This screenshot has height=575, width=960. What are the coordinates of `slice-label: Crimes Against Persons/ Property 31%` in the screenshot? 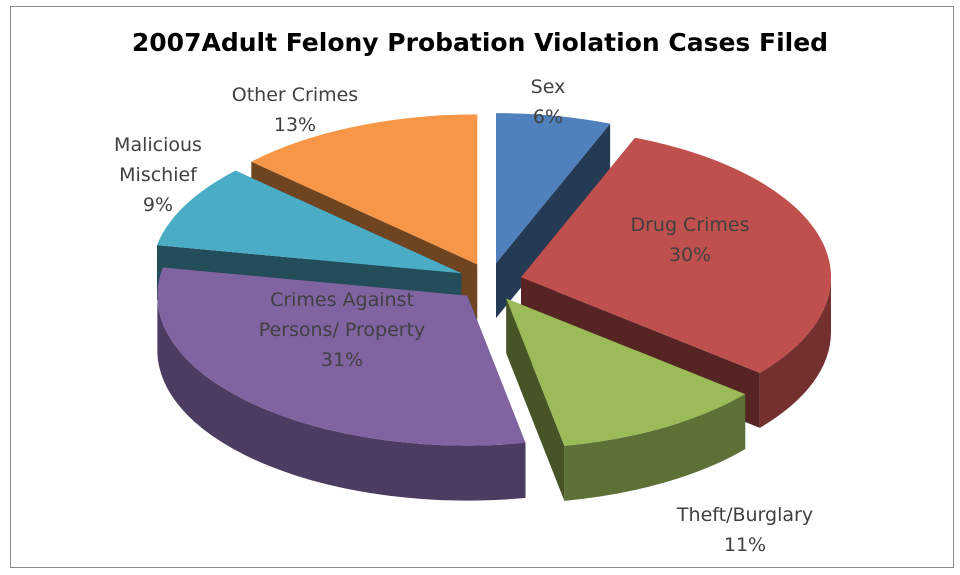 It's located at (342, 330).